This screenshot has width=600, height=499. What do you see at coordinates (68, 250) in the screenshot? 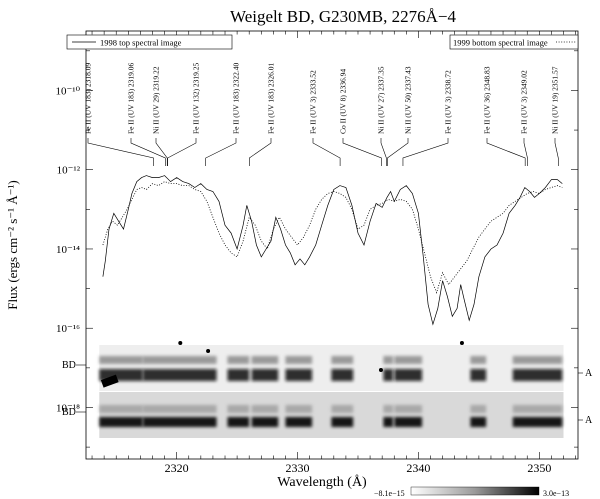
I see `y-tick-label: 10⁻¹⁴` at bounding box center [68, 250].